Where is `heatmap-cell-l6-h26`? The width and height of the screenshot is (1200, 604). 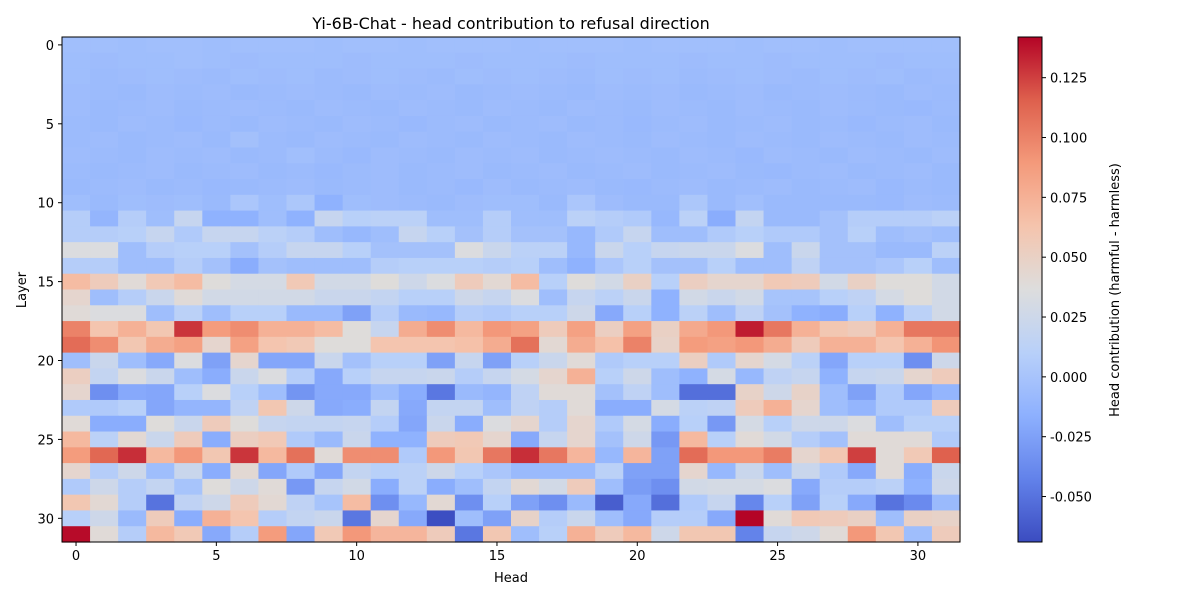 heatmap-cell-l6-h26 is located at coordinates (806, 140).